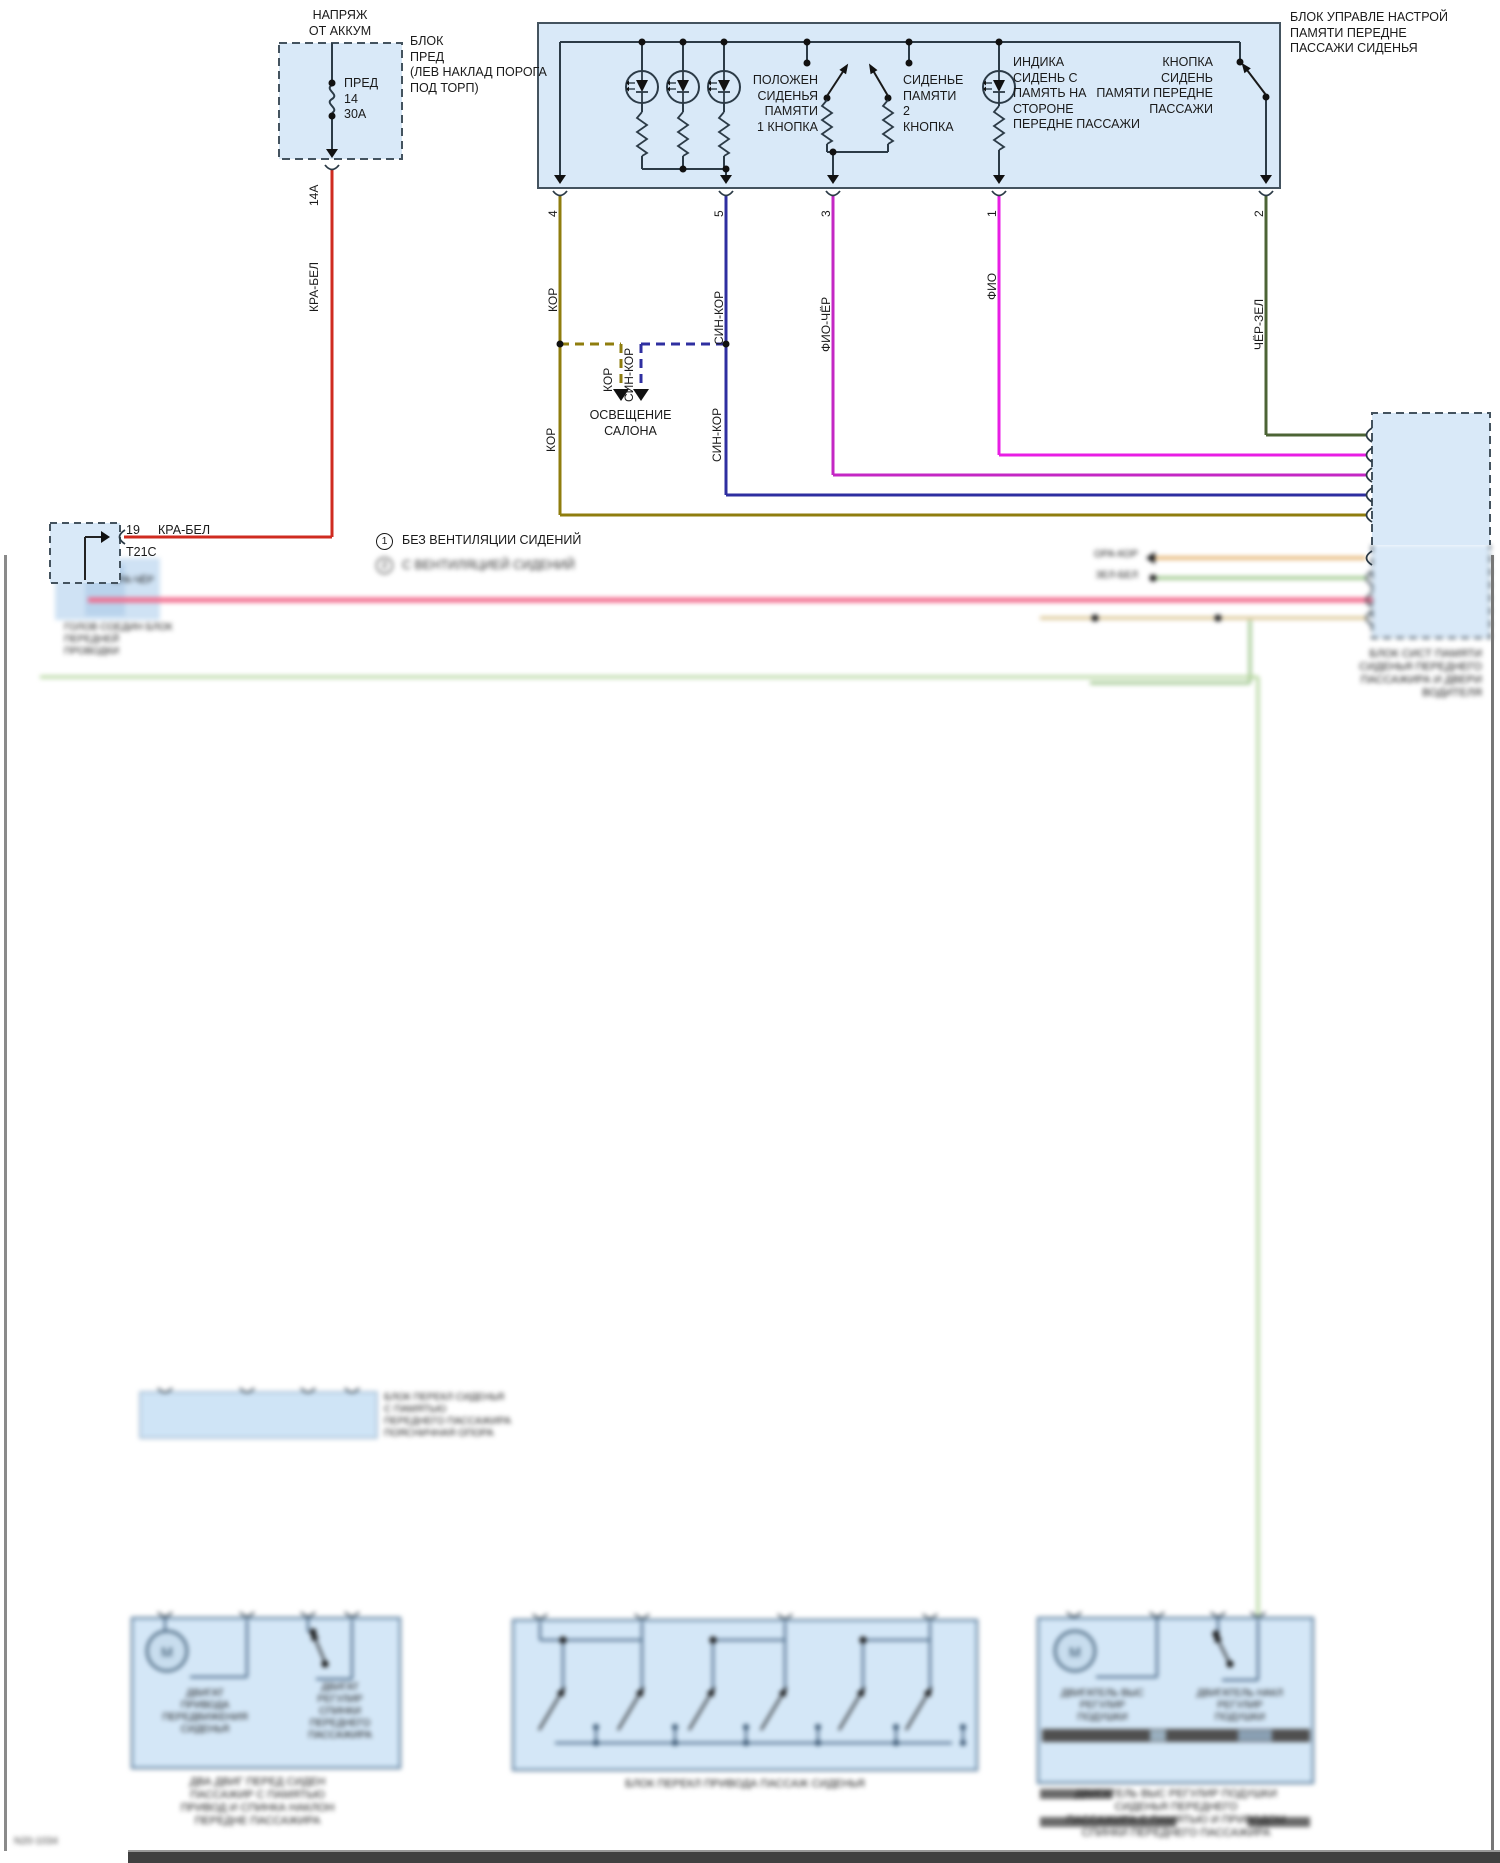  What do you see at coordinates (384, 565) in the screenshot?
I see `note2-circle: 2` at bounding box center [384, 565].